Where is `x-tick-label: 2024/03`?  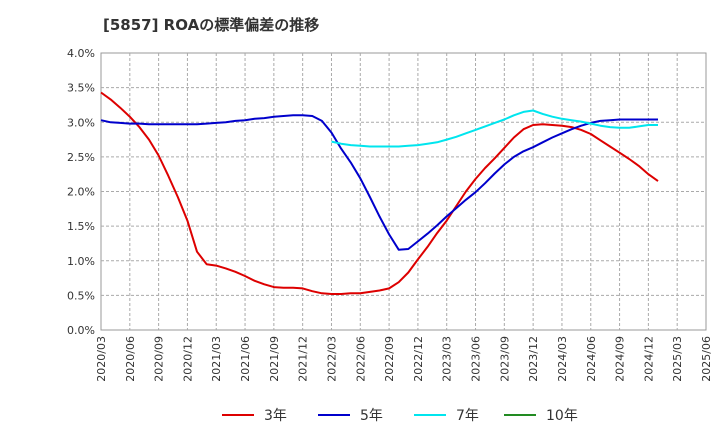
x-tick-label: 2024/03 is located at coordinates (562, 359).